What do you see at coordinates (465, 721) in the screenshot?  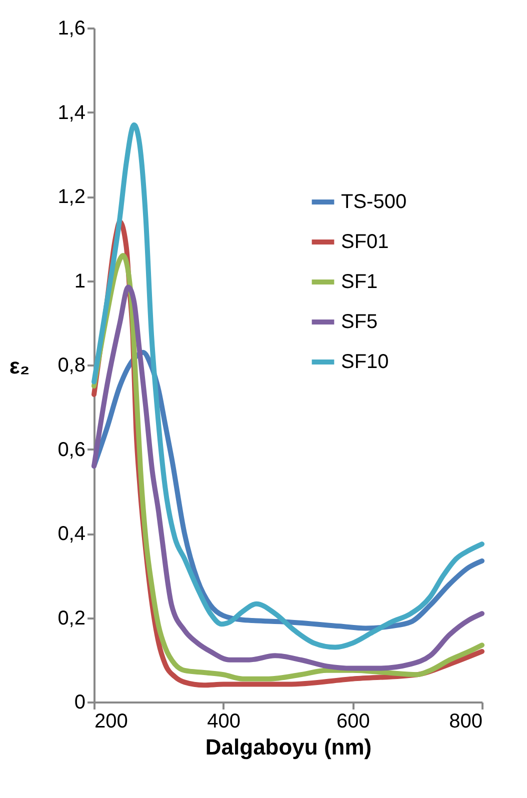 I see `x-tick-label: 800` at bounding box center [465, 721].